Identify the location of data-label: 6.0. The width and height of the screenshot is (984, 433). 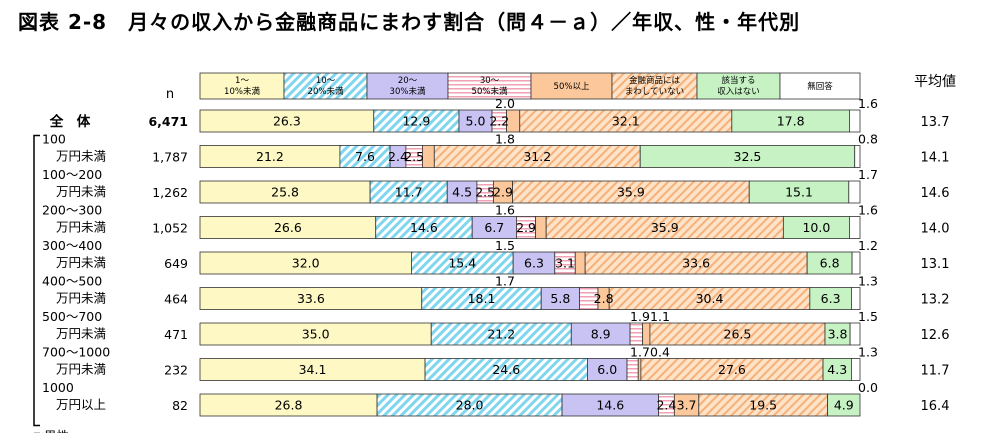
(607, 369).